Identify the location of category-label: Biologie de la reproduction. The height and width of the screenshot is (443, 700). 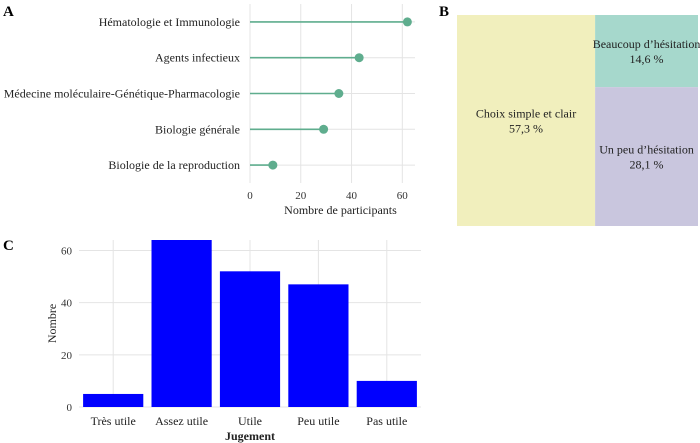
(174, 165).